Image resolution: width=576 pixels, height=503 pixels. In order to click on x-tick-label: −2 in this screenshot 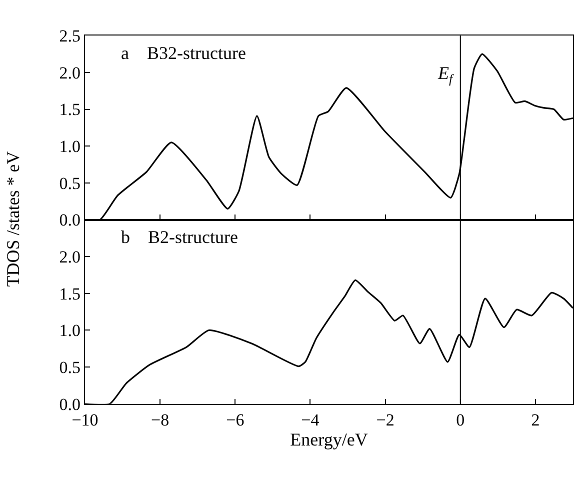, I will do `click(385, 420)`.